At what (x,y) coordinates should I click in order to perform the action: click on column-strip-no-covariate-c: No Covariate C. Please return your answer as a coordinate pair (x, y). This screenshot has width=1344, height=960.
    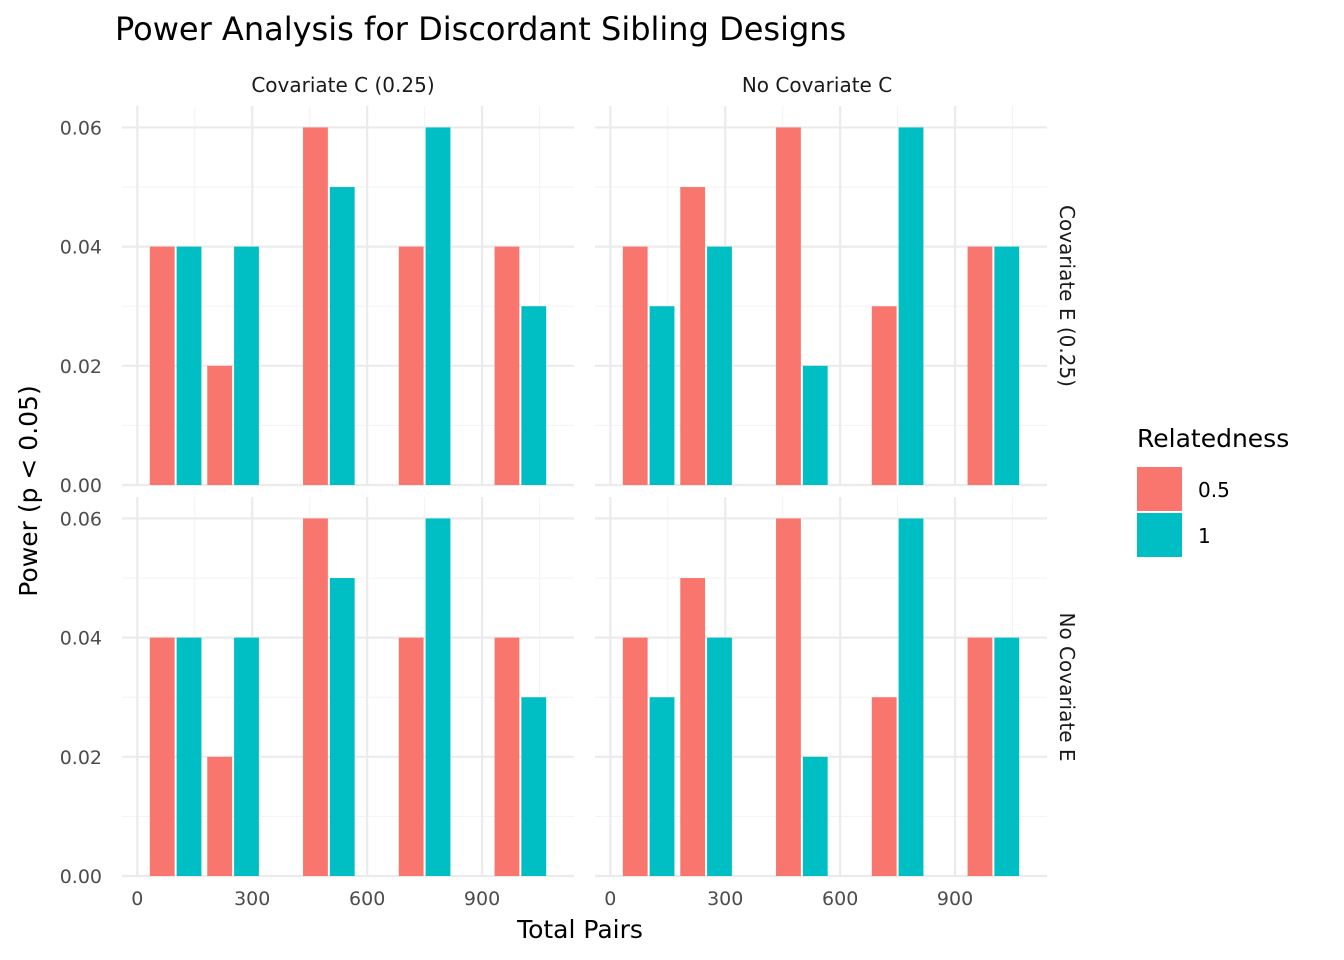
    Looking at the image, I should click on (817, 85).